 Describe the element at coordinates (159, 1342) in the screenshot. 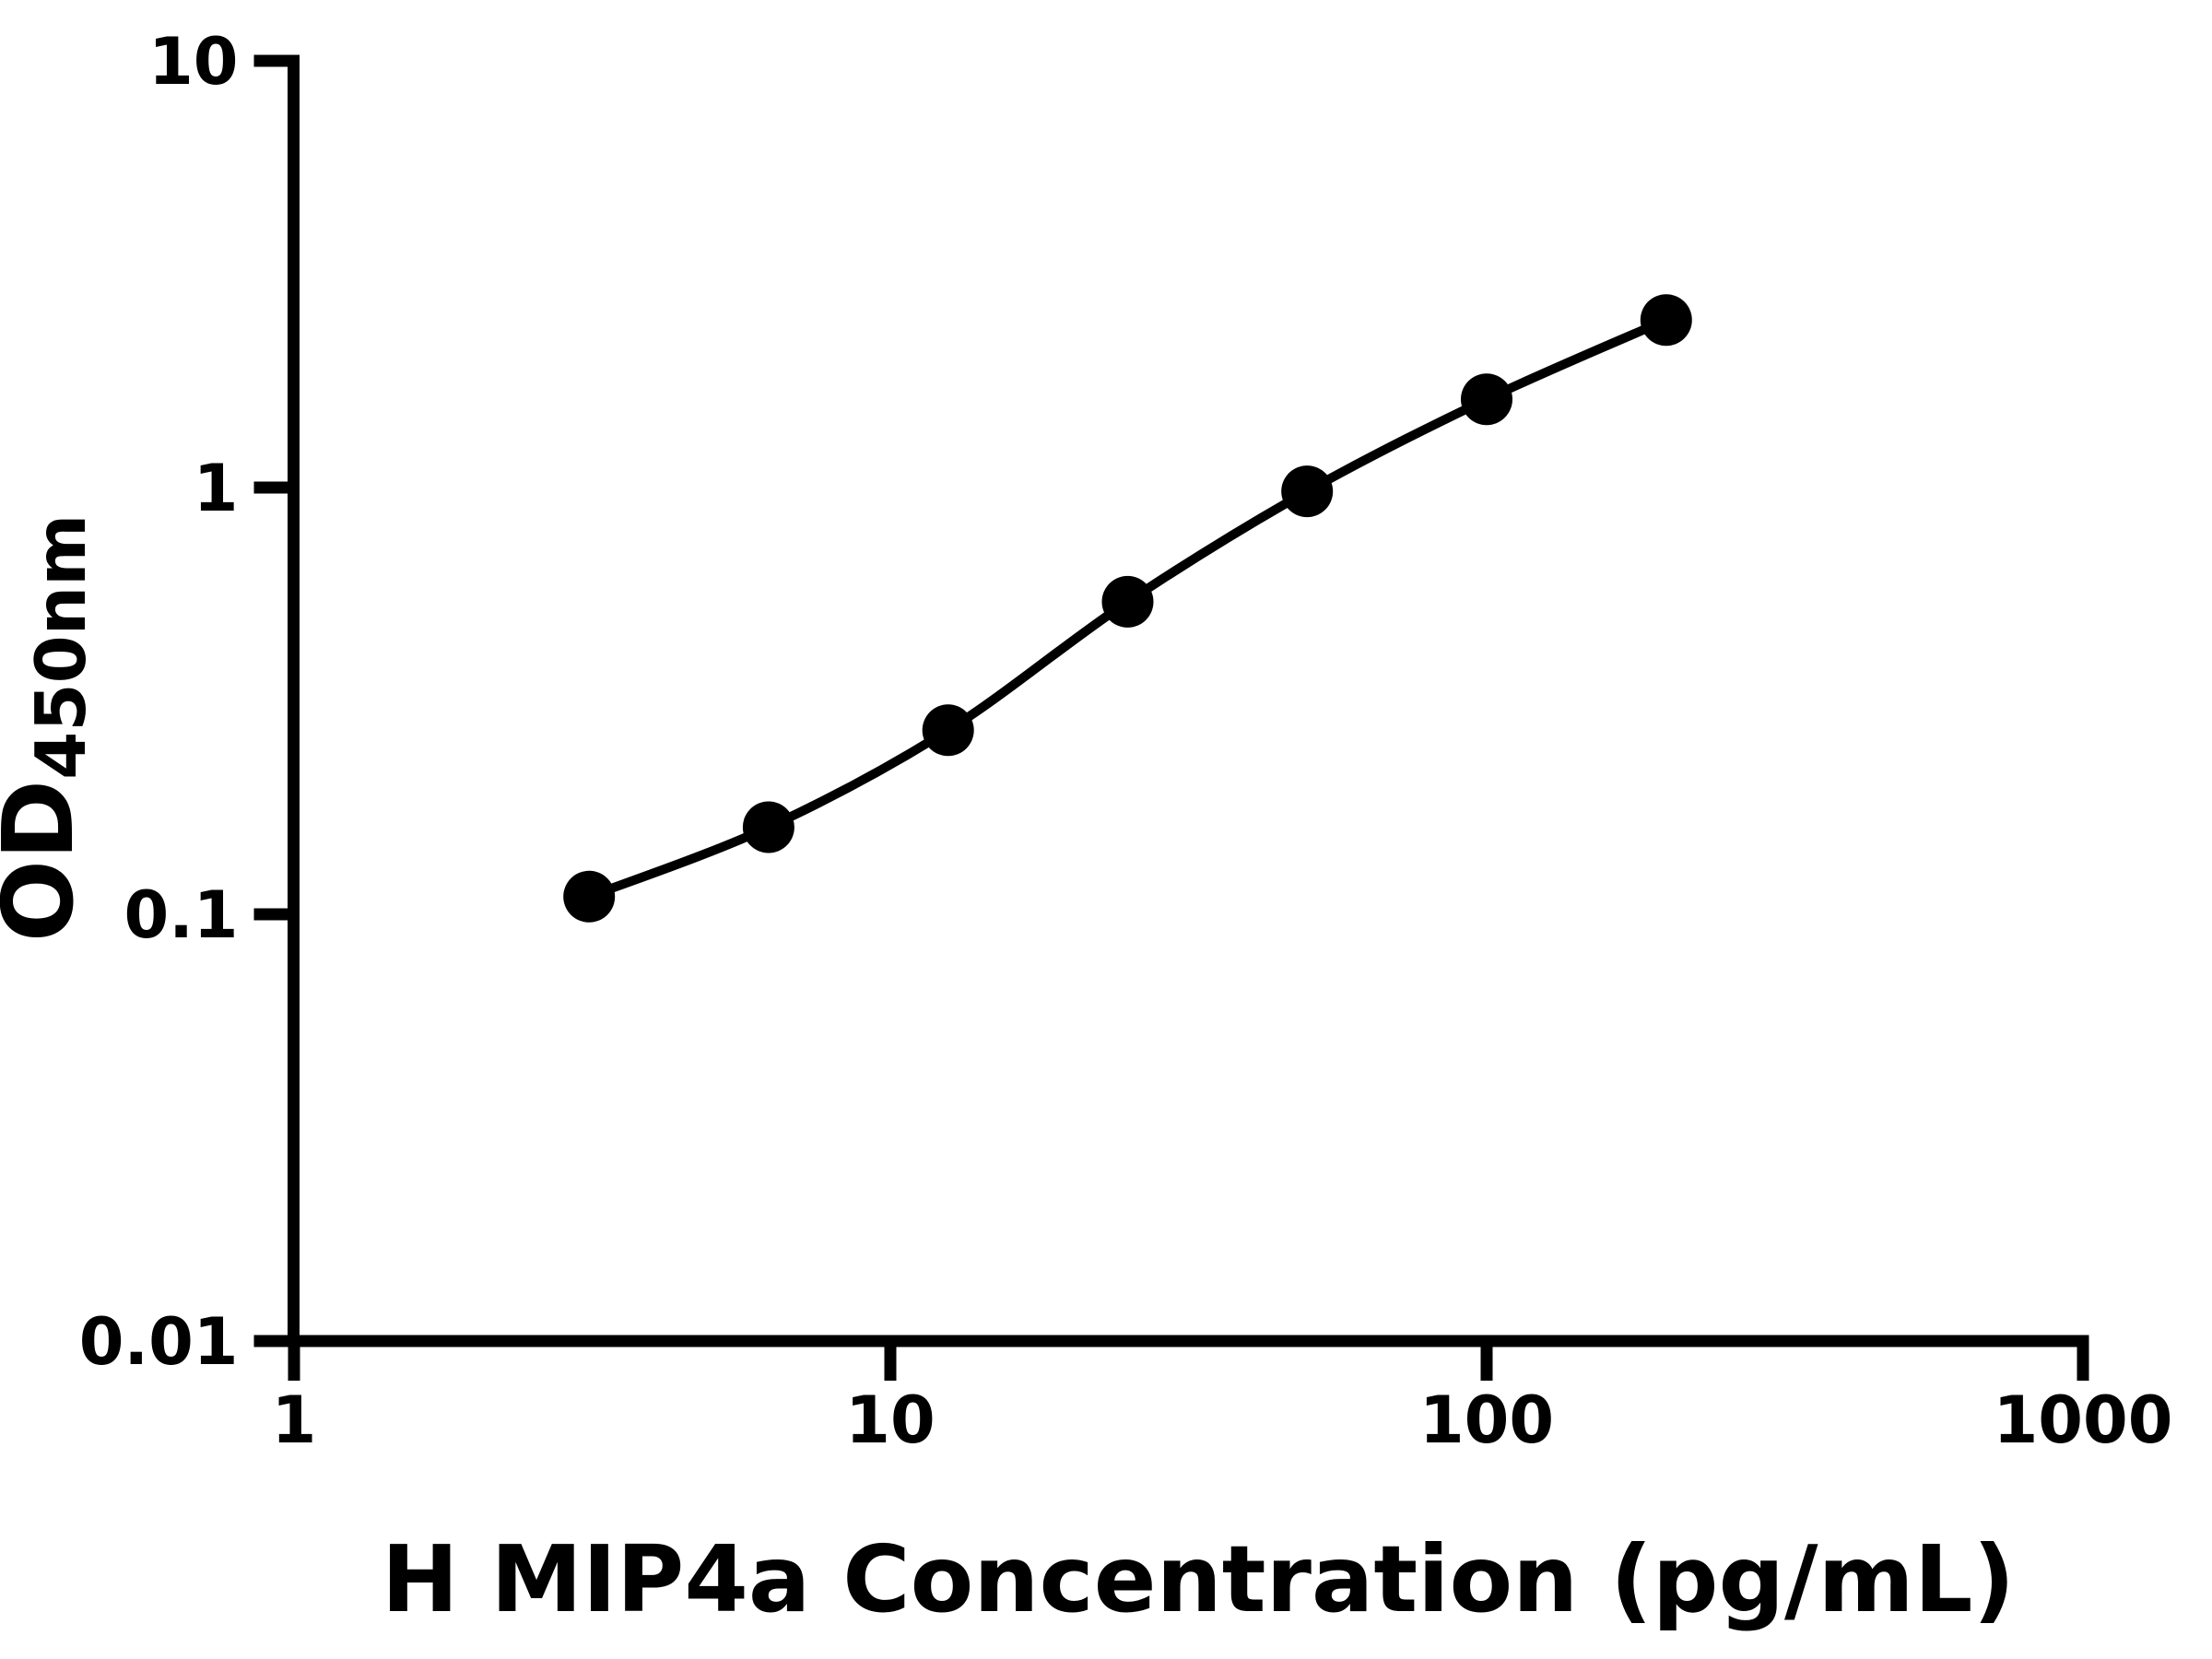

I see `y-tick-label: 0.01` at that location.